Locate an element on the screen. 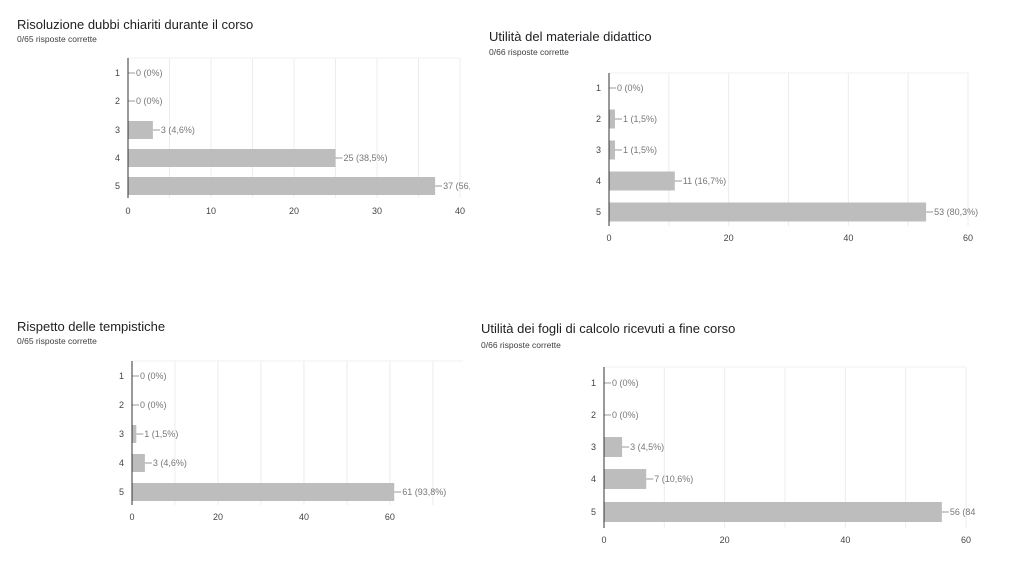  chart-1-subtitle: 0/65 risposte corrette is located at coordinates (57, 39).